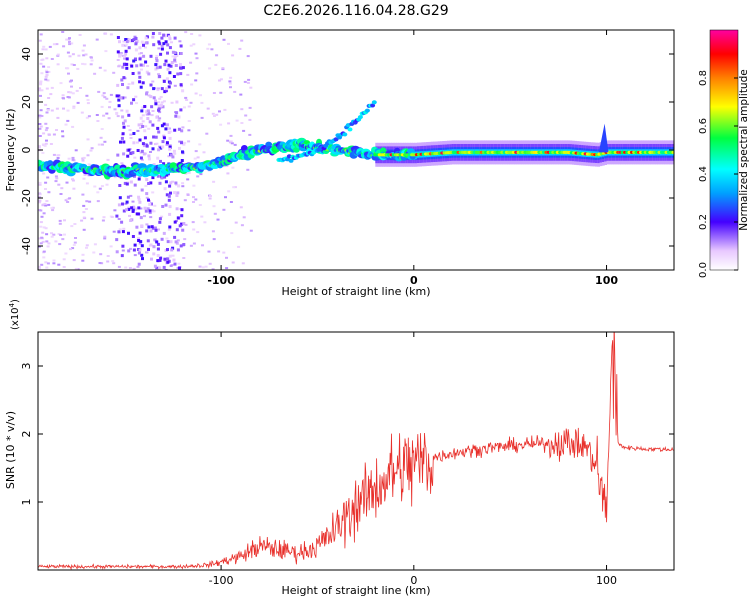 This screenshot has width=750, height=600. I want to click on y-tick-label: 2, so click(26, 434).